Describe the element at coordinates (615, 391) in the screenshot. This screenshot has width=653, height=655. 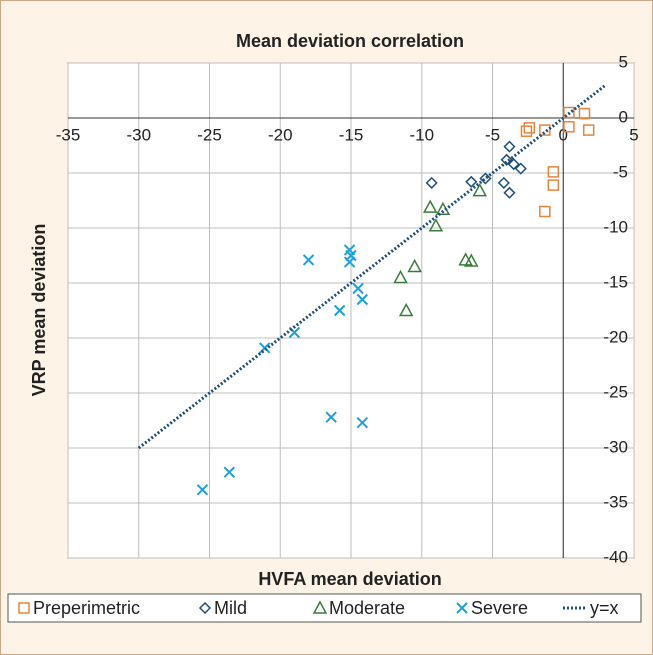
I see `y-tick-label: -25` at that location.